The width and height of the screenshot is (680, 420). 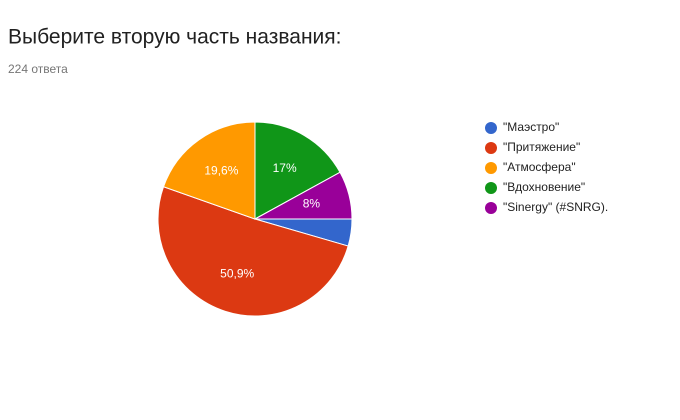 What do you see at coordinates (312, 204) in the screenshot?
I see `slice-label: 8%` at bounding box center [312, 204].